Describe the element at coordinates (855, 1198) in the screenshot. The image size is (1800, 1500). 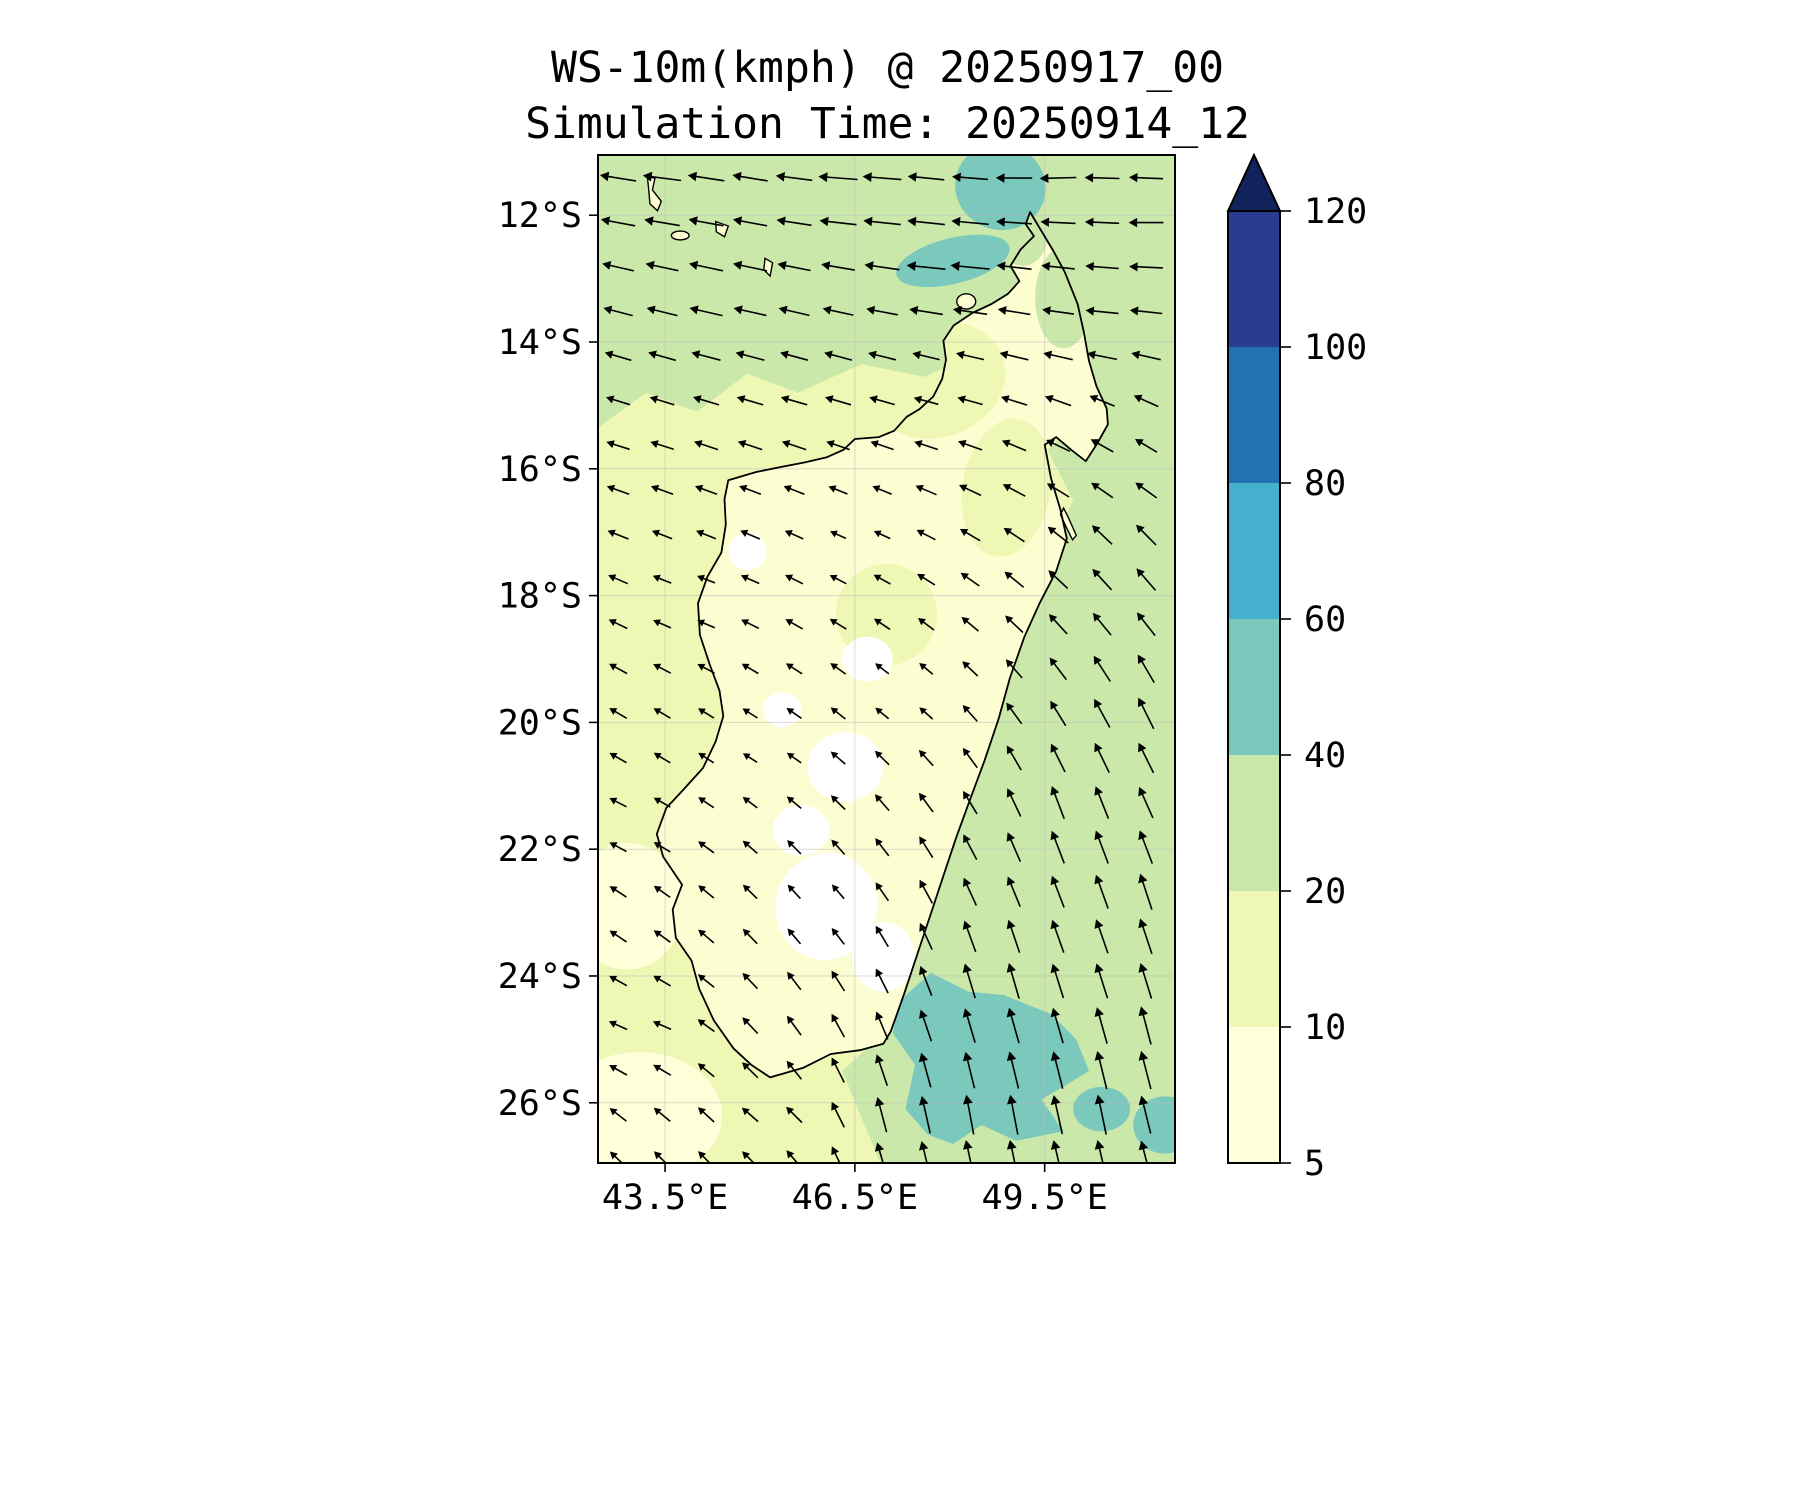
I see `x-tick-label: 46.5°E` at that location.